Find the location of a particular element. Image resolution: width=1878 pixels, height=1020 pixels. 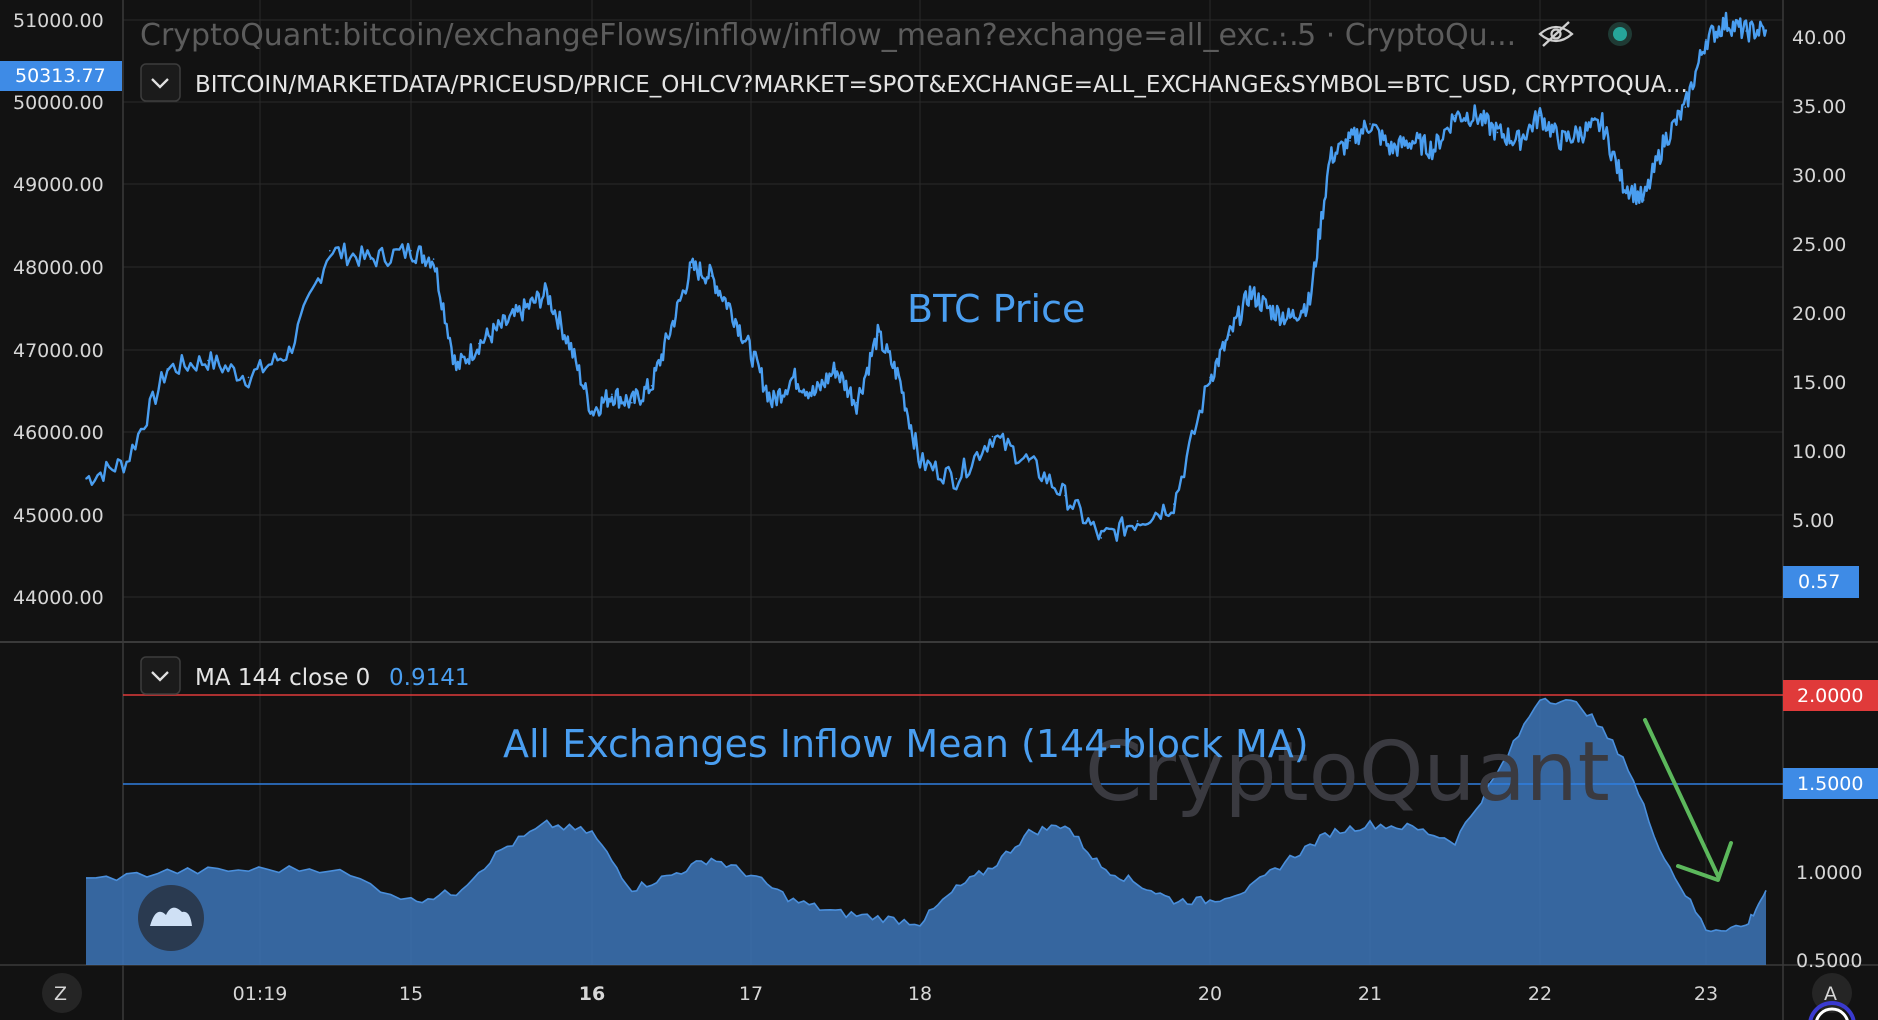

value-axis-right: 40.00 35.00 30.00 25.00 20.00 15.00 10.00 5.00 is located at coordinates (1819, 279).